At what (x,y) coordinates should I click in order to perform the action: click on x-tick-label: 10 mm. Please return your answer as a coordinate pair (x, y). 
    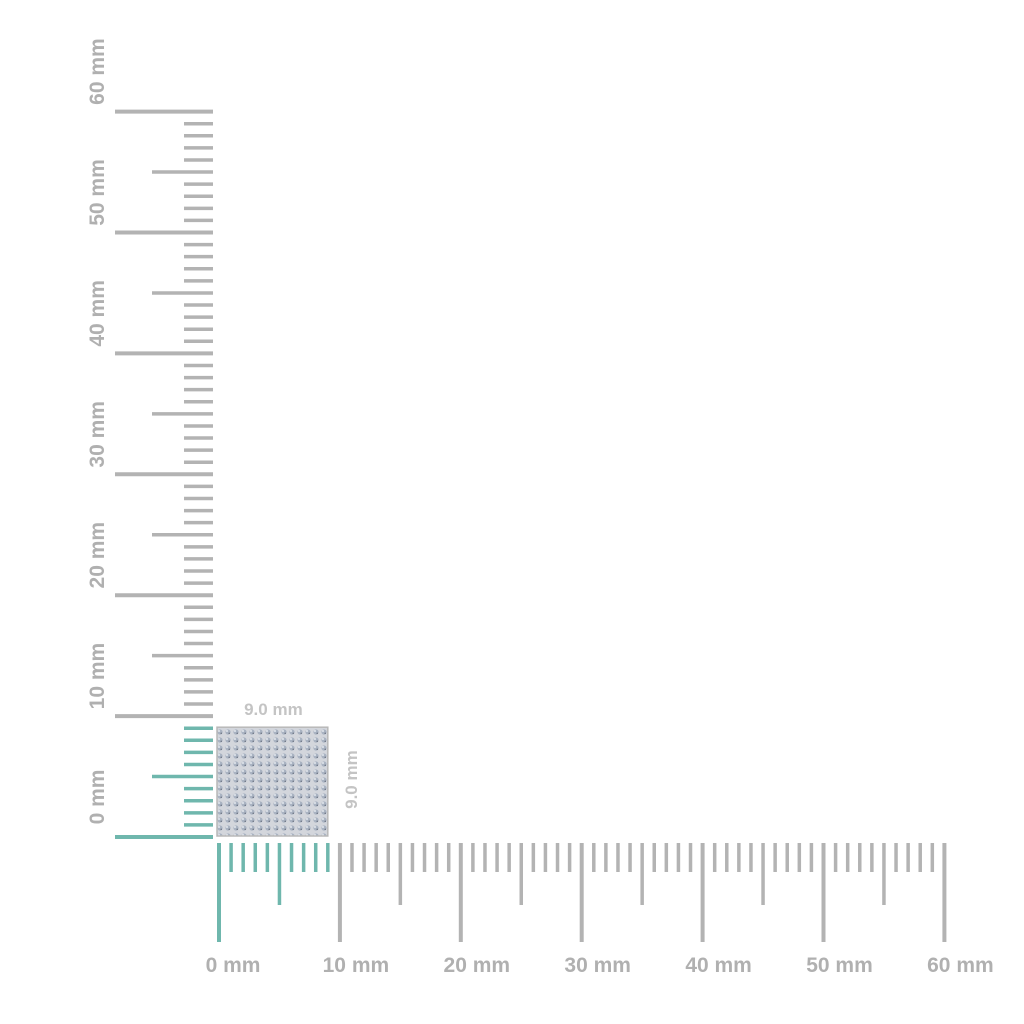
    Looking at the image, I should click on (356, 965).